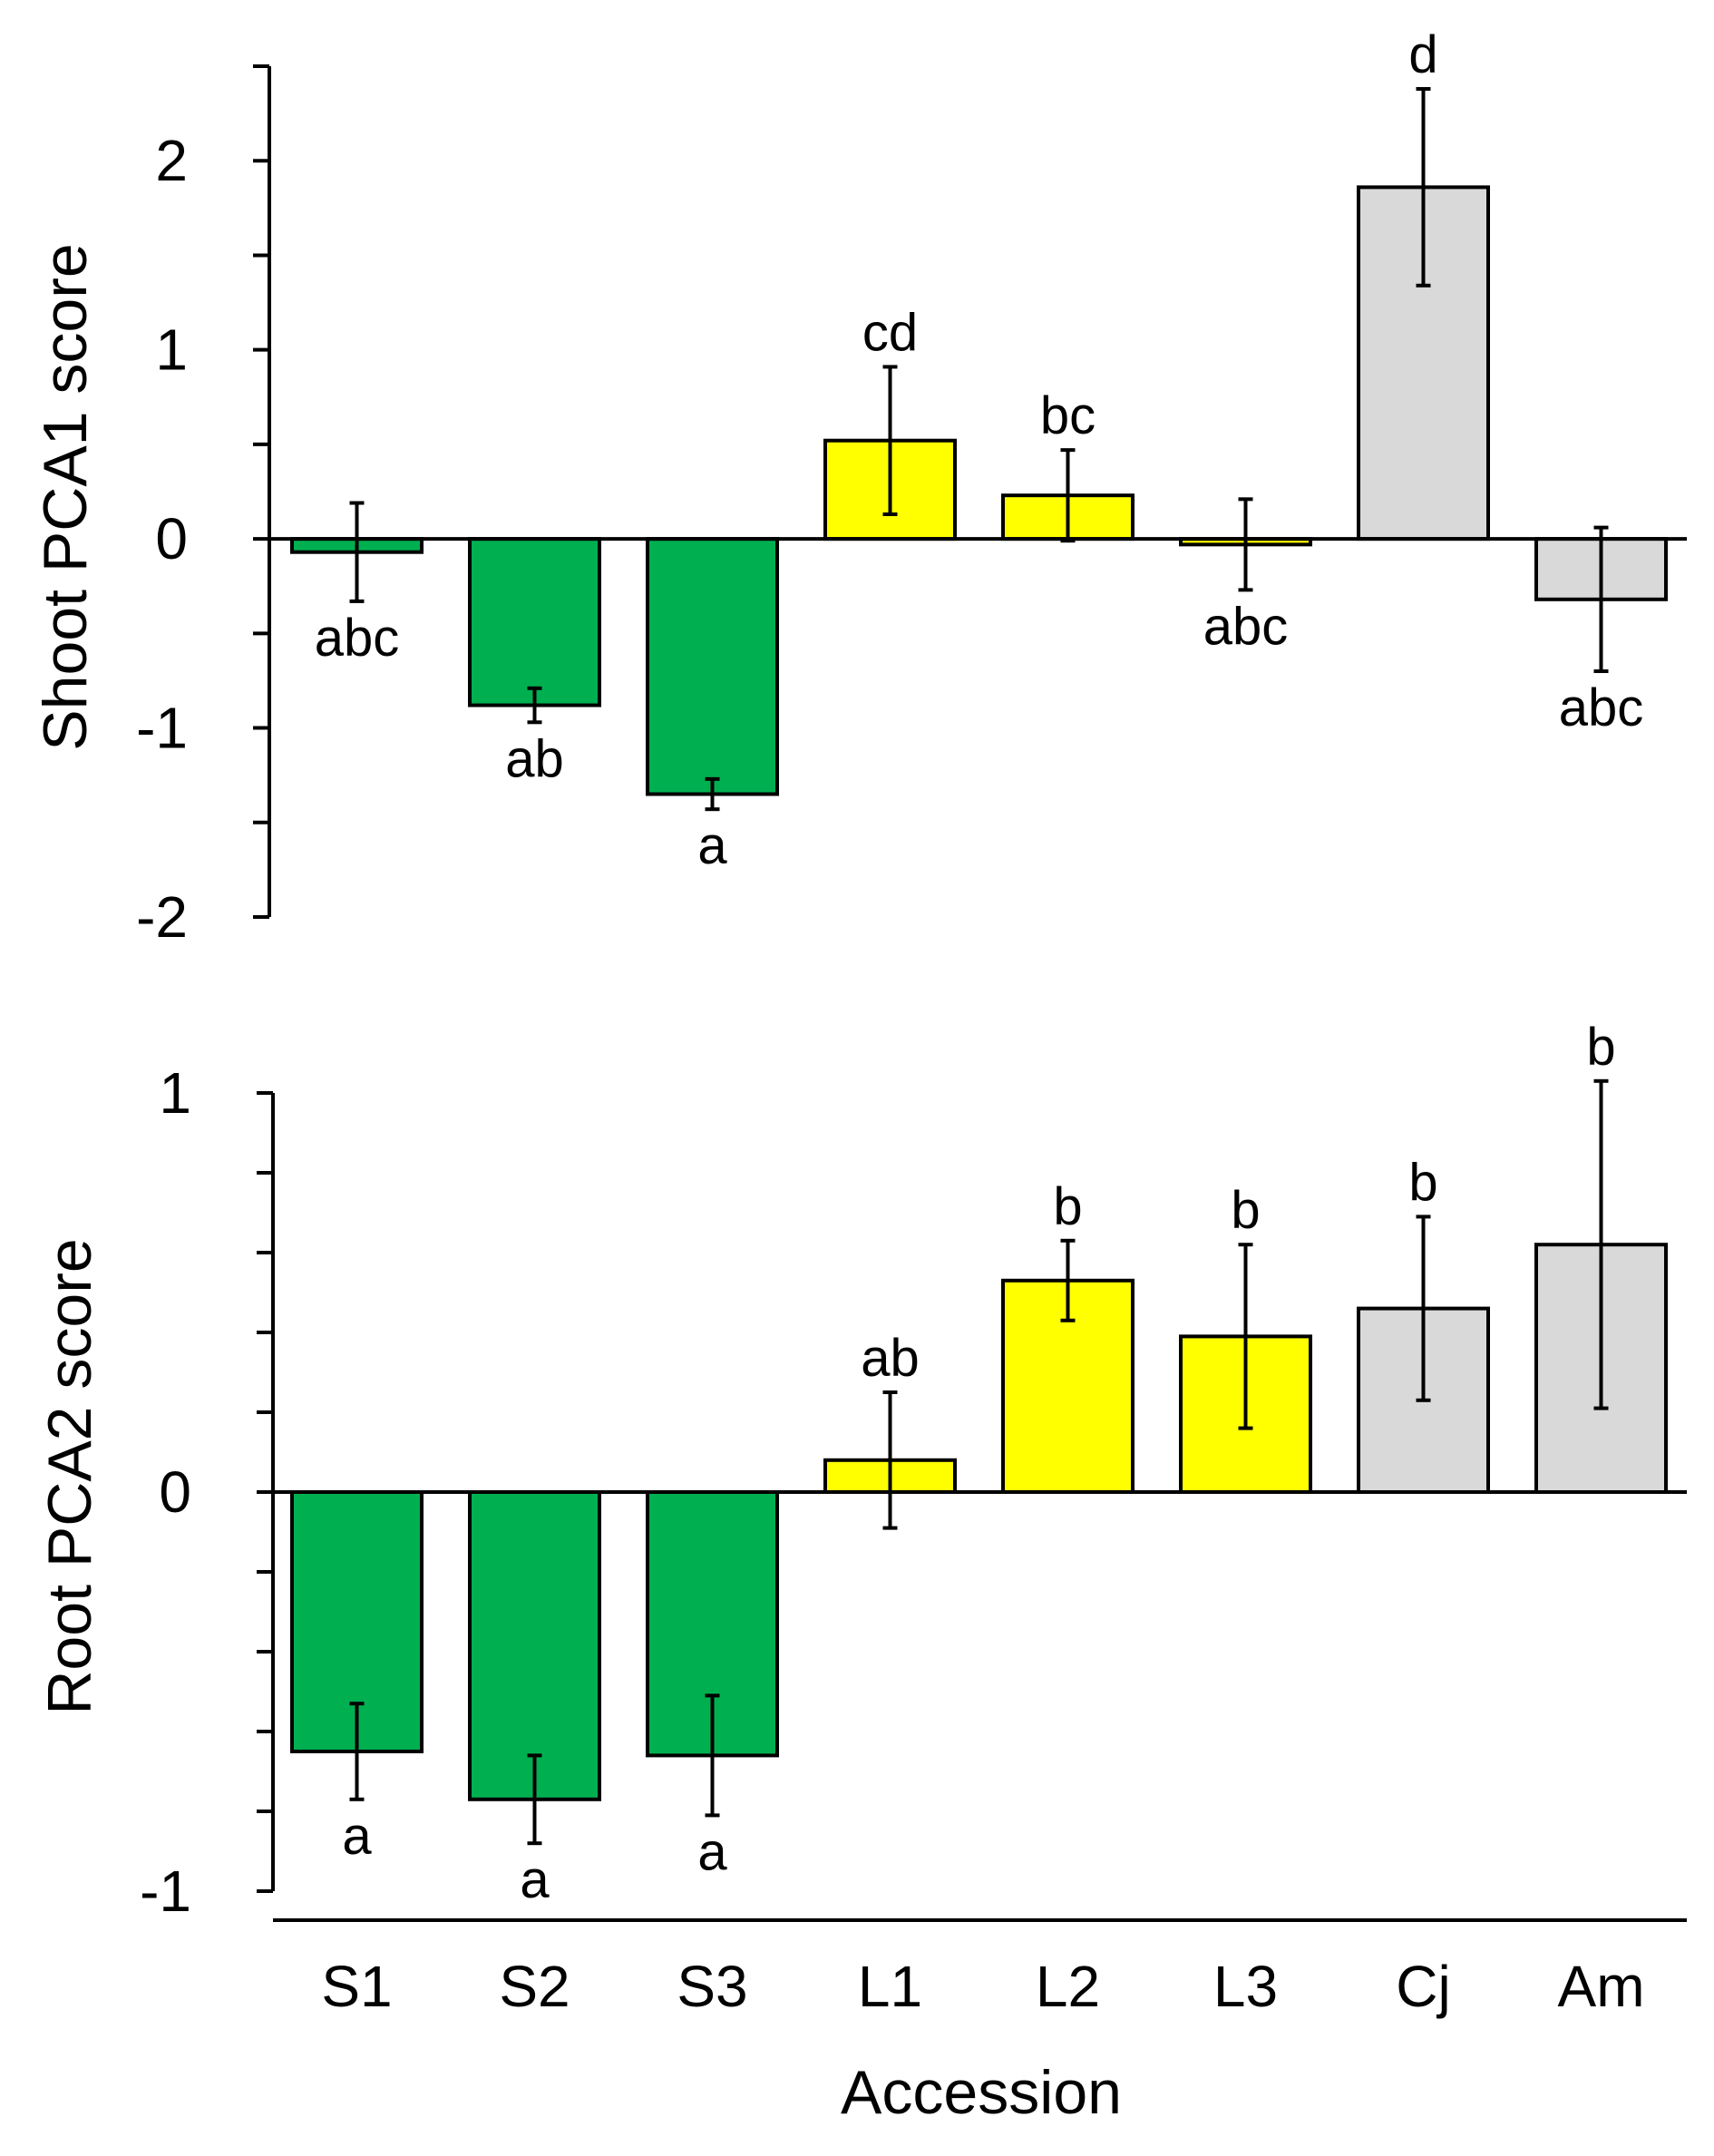 Image resolution: width=1714 pixels, height=2156 pixels. I want to click on y-tick-label: -2, so click(162, 917).